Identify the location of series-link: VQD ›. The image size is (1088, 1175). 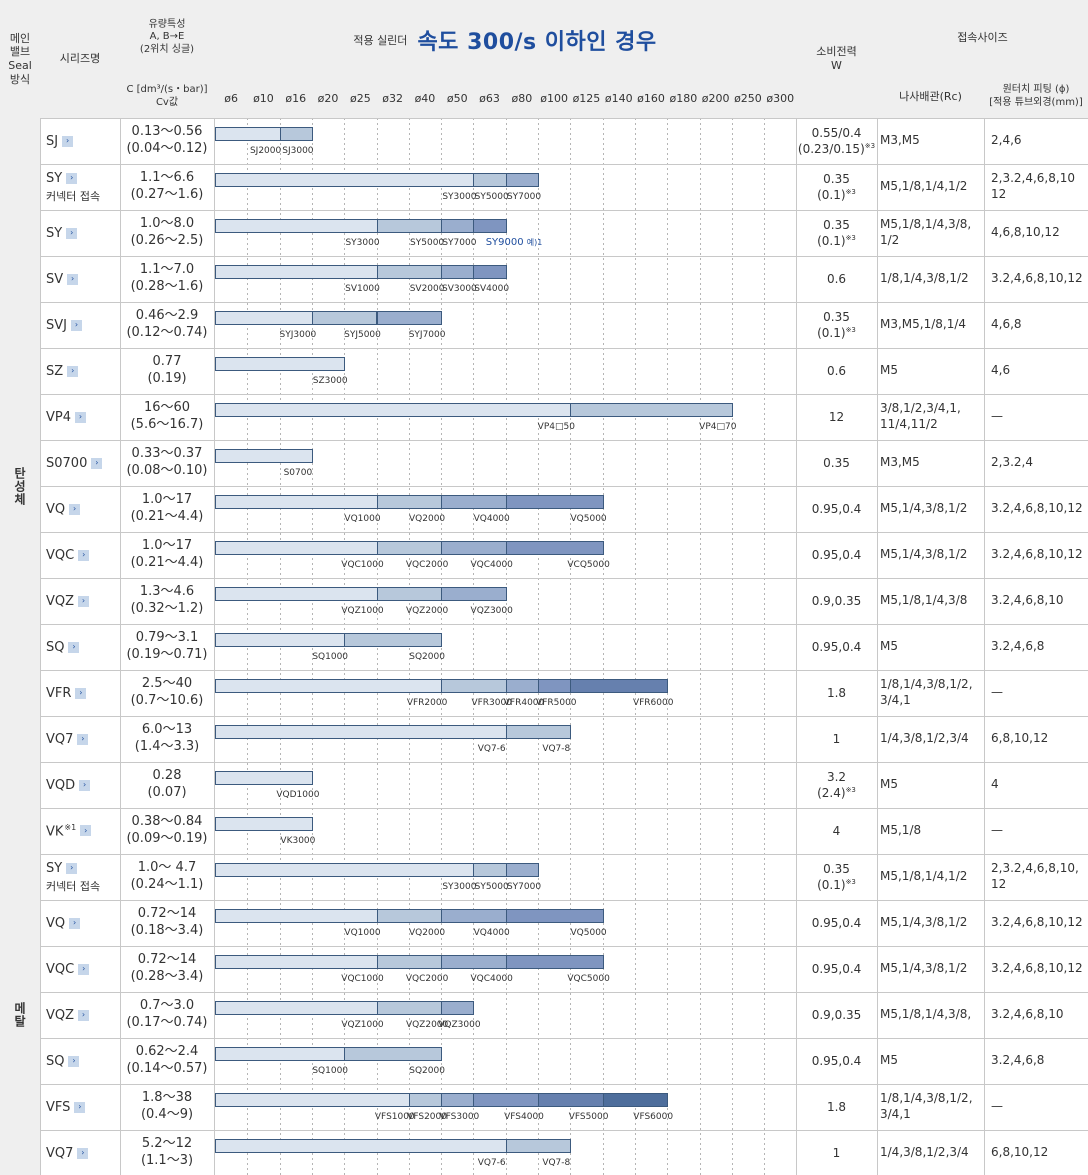
(83, 785).